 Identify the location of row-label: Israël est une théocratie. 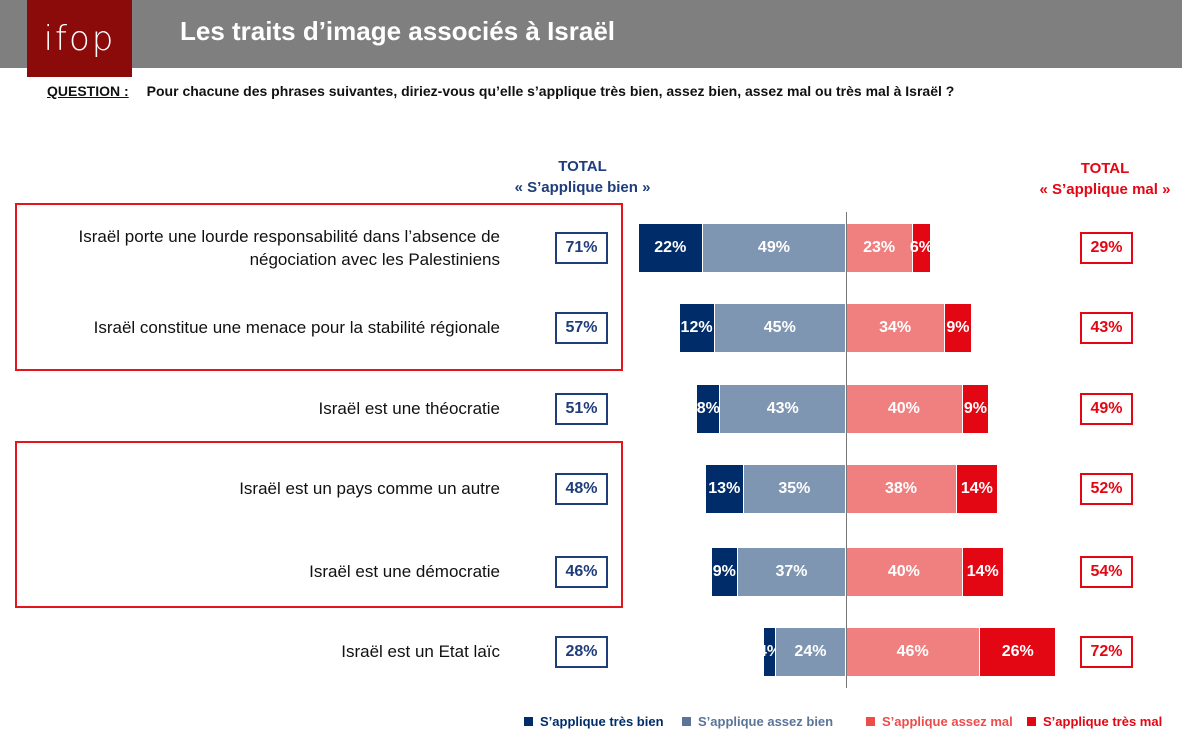
(409, 408).